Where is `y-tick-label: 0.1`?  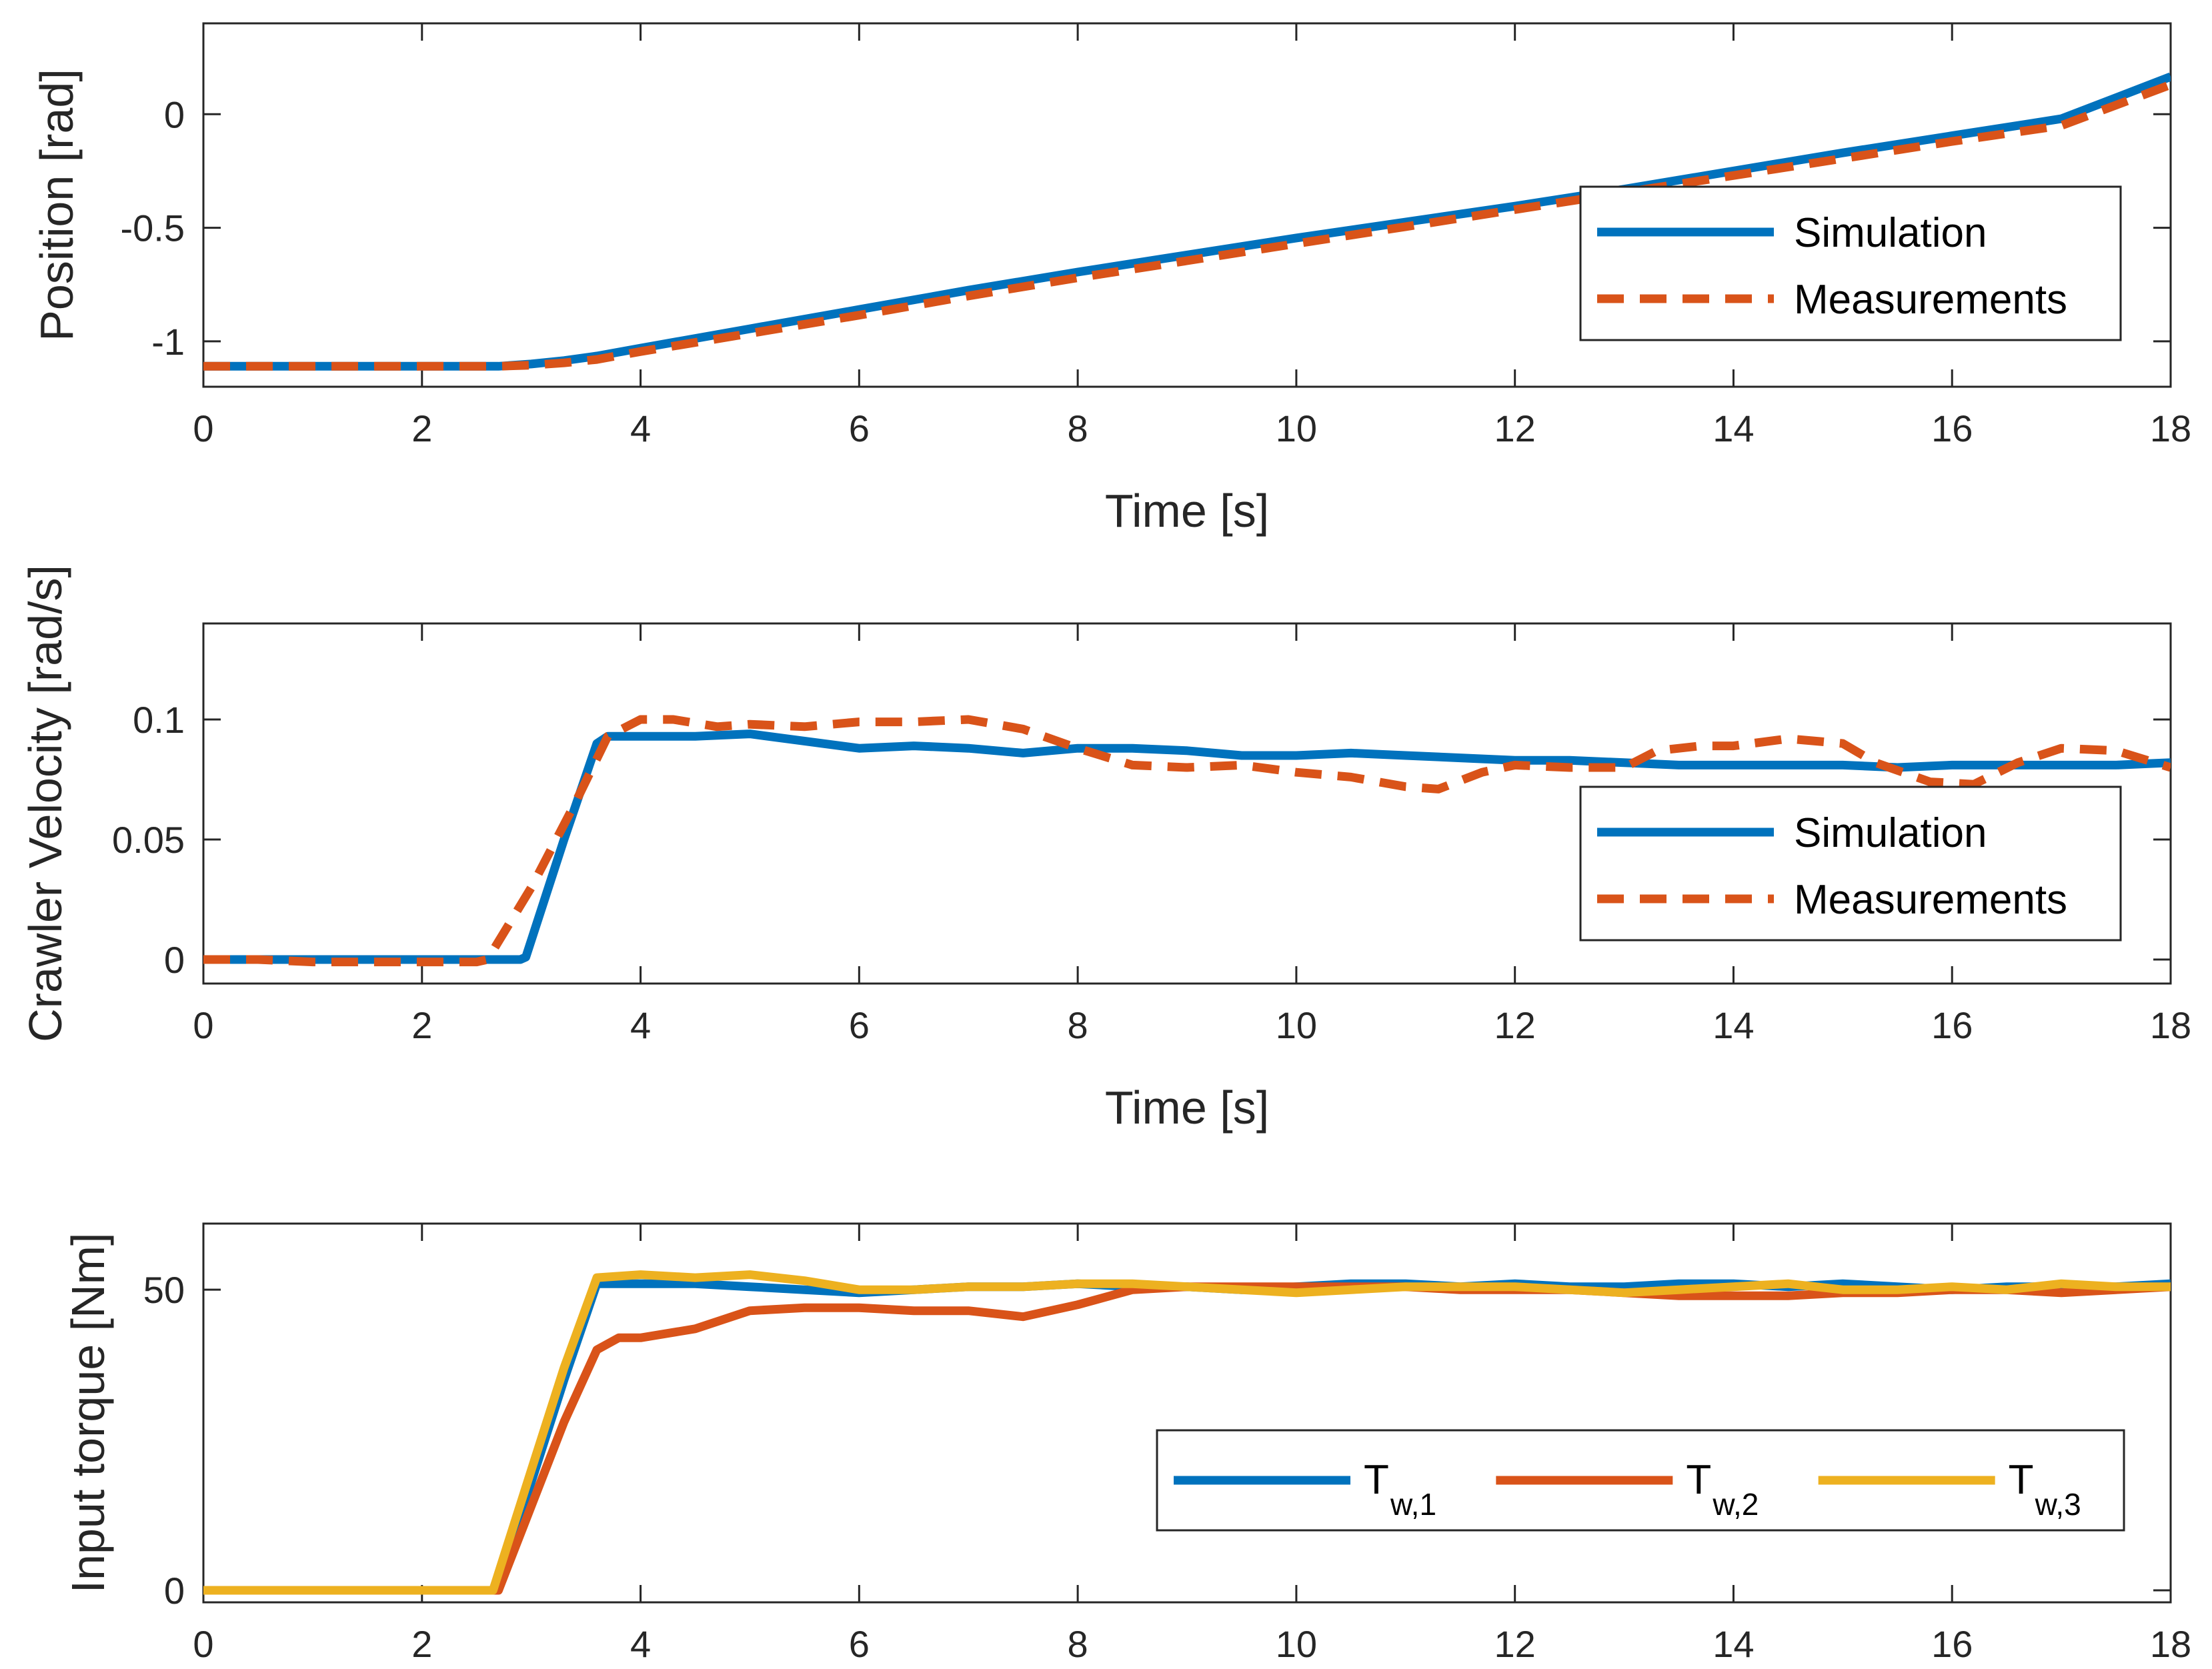
y-tick-label: 0.1 is located at coordinates (159, 720).